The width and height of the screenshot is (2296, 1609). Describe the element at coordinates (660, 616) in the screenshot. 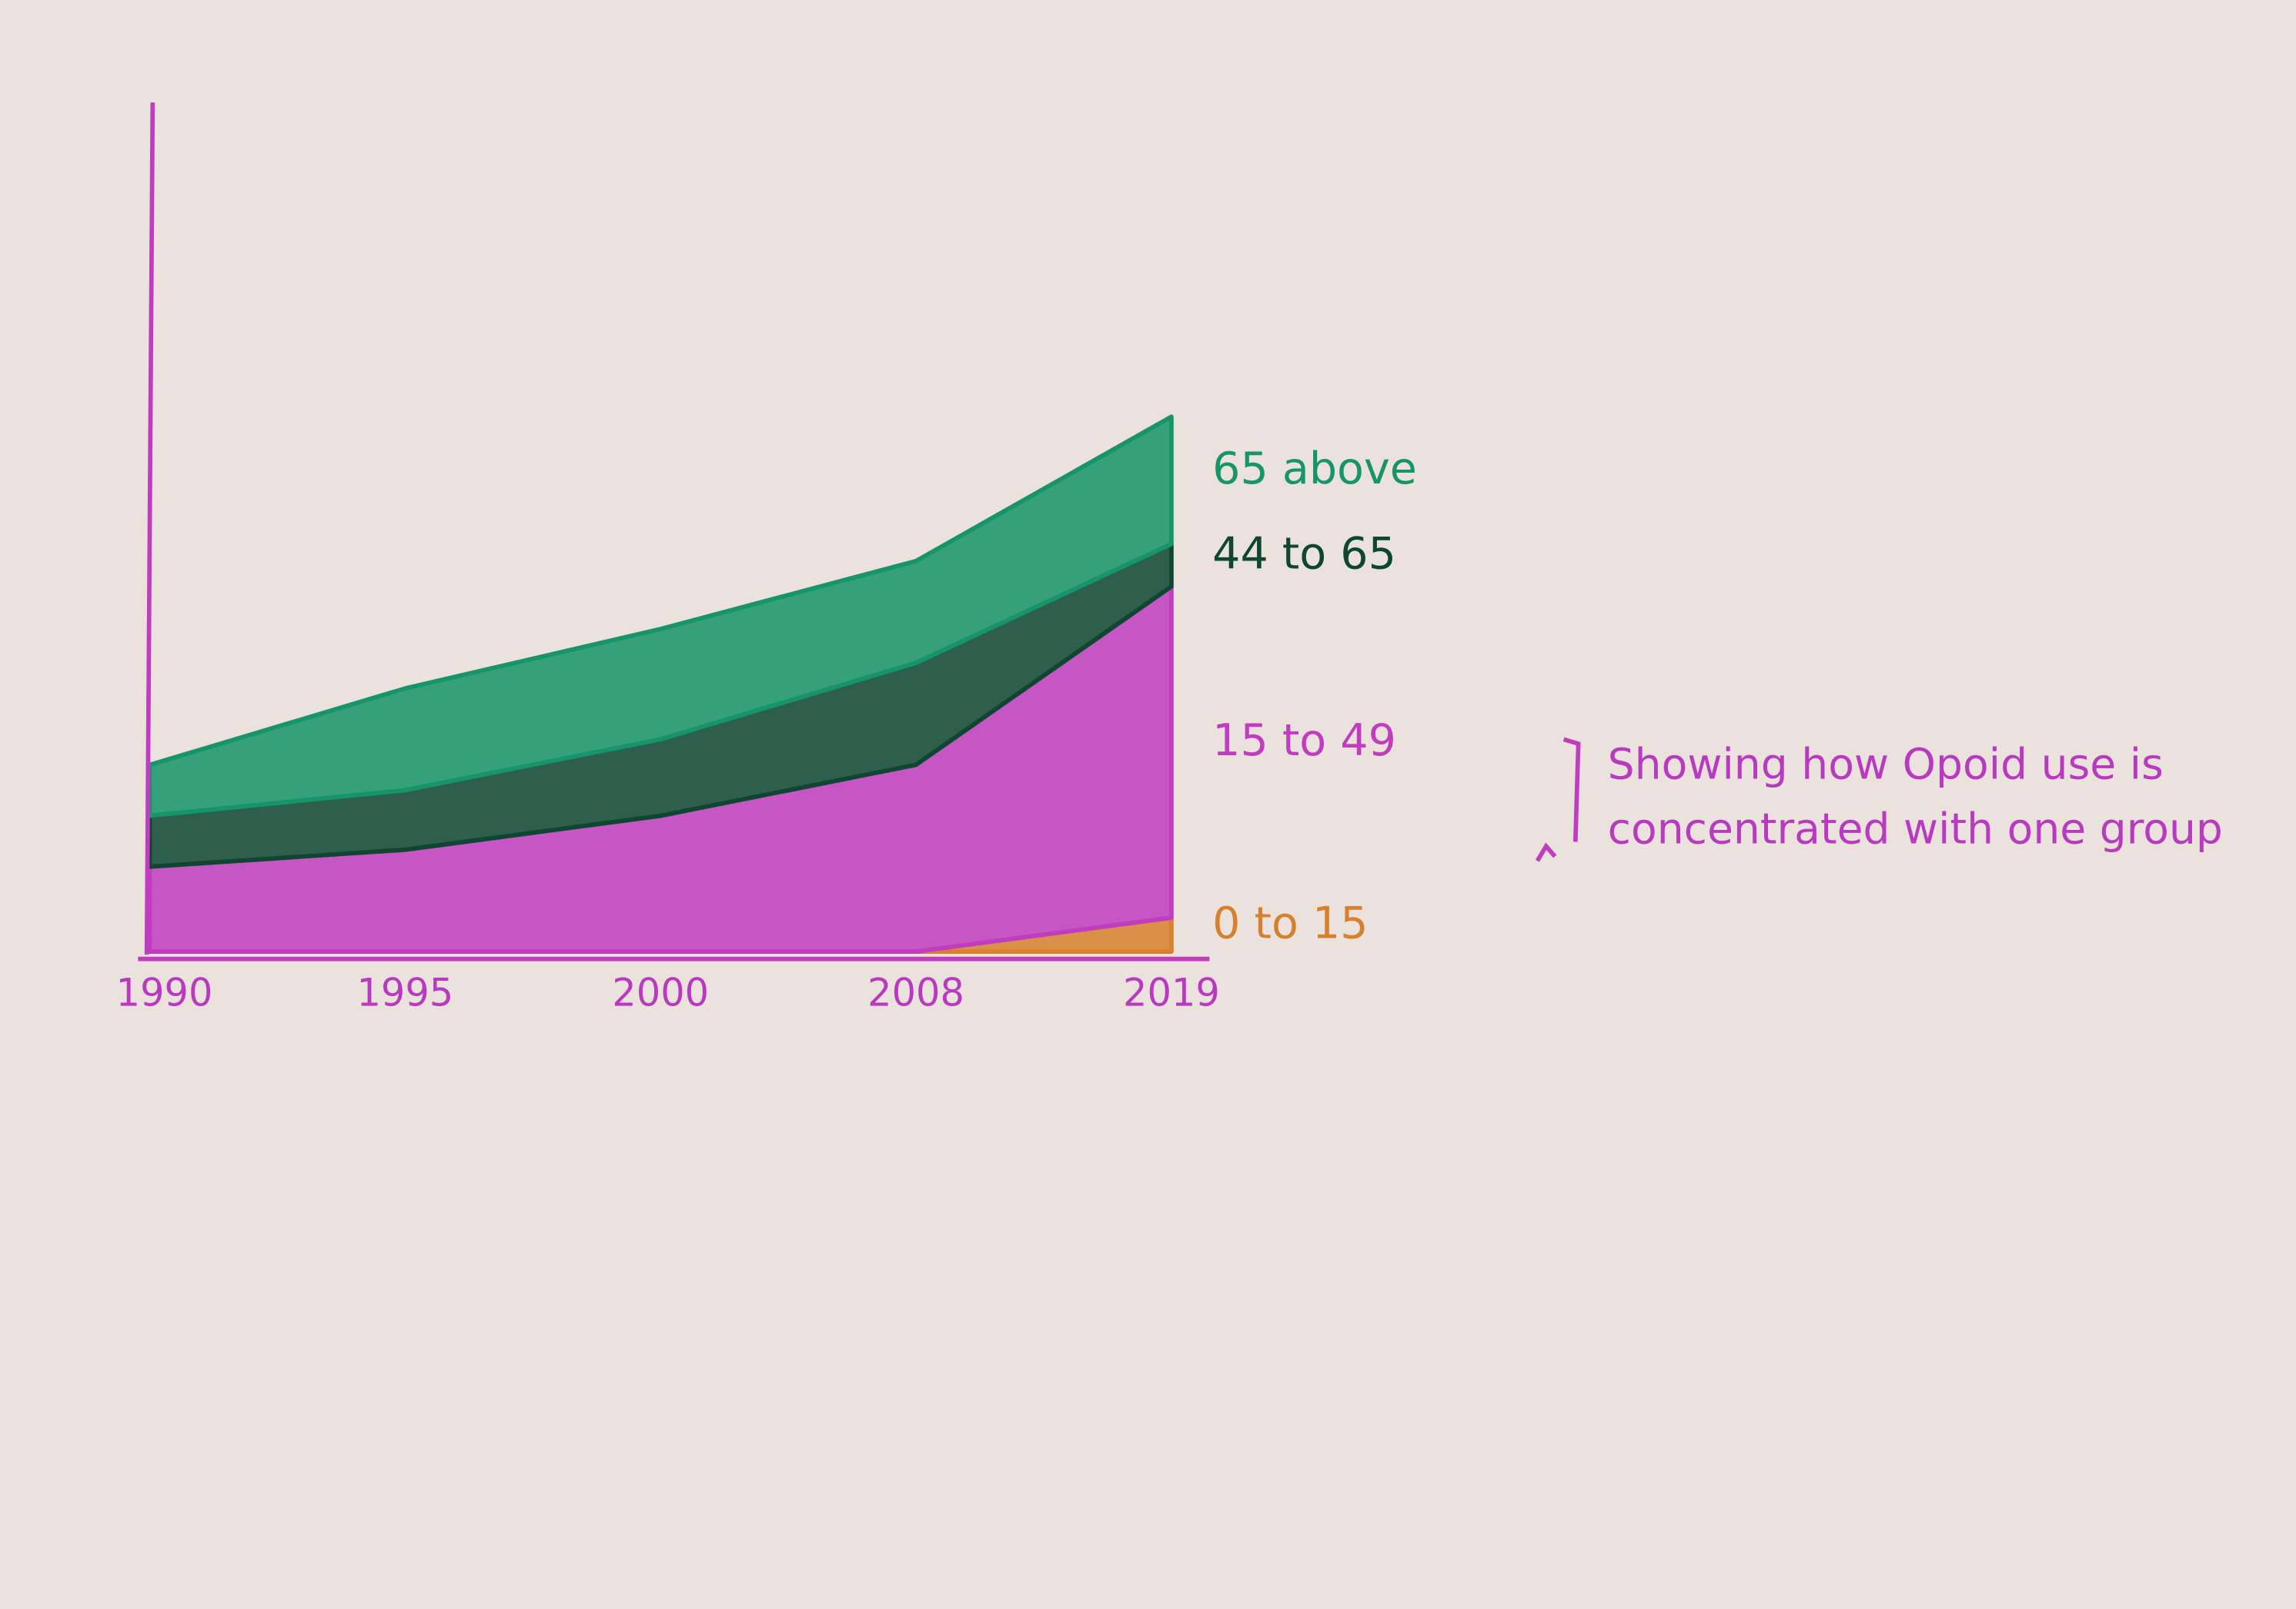

I see `area` at that location.